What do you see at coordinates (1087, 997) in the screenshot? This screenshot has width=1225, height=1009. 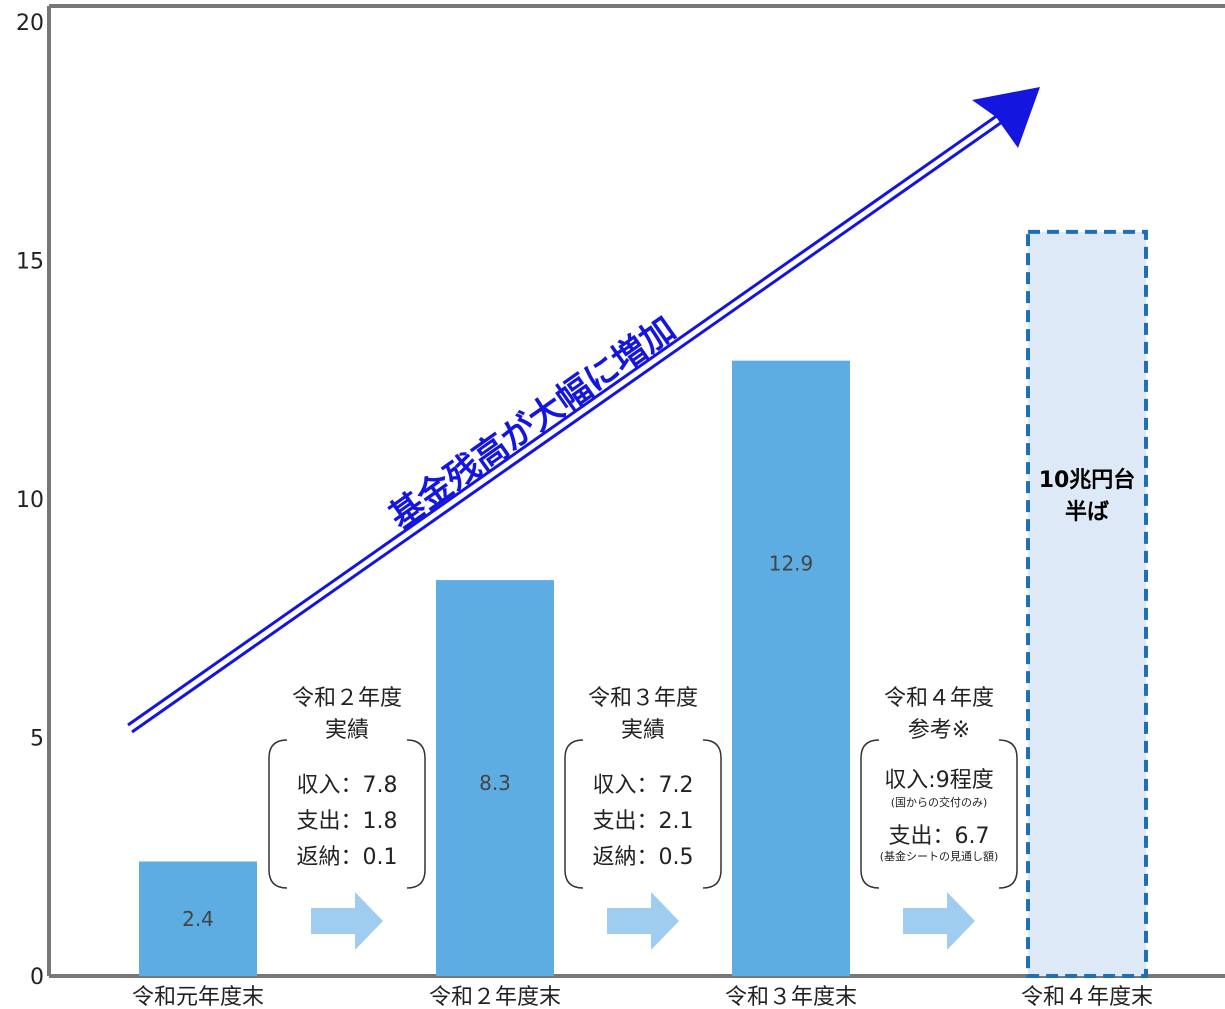 I see `category-label: 令和４年度末` at bounding box center [1087, 997].